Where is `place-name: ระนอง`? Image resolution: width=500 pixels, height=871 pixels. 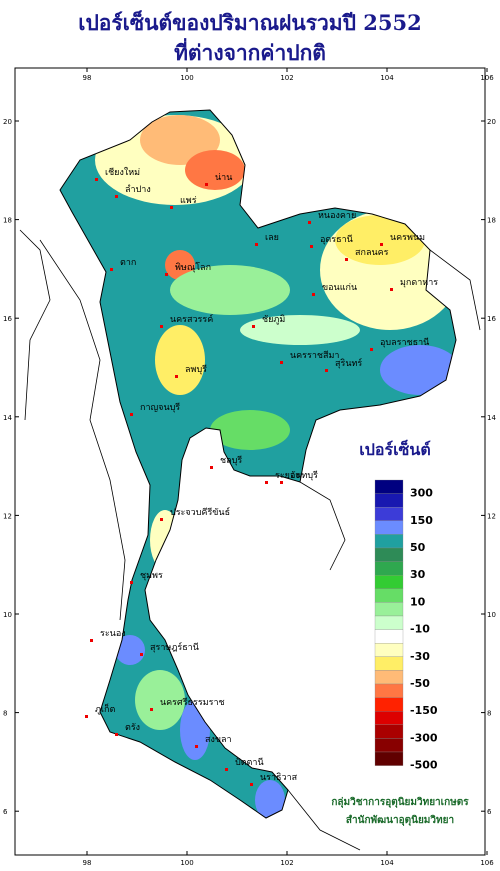 place-name: ระนอง is located at coordinates (113, 634).